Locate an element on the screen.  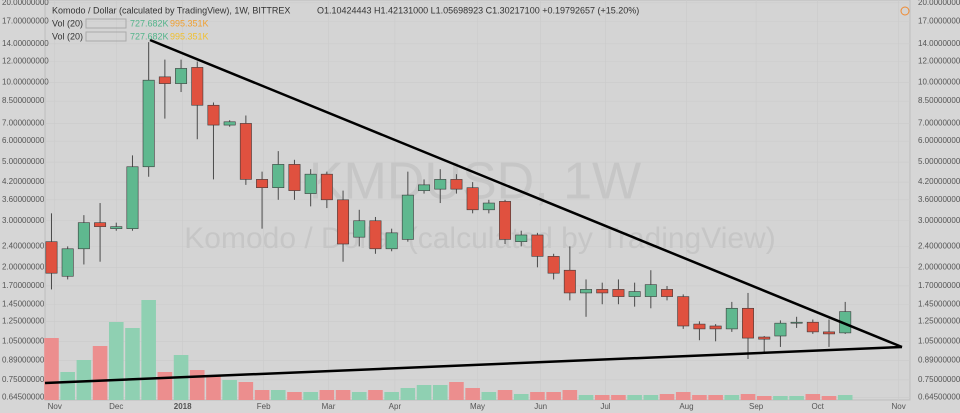
alert-icon is located at coordinates (905, 11).